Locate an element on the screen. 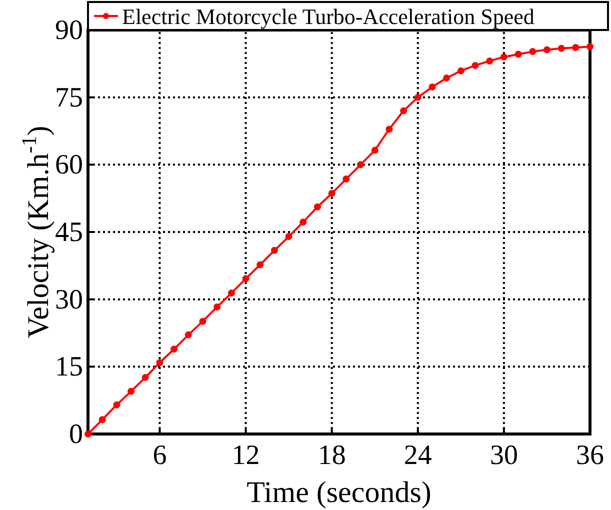 The height and width of the screenshot is (510, 611). y-tick-label: 30 is located at coordinates (69, 300).